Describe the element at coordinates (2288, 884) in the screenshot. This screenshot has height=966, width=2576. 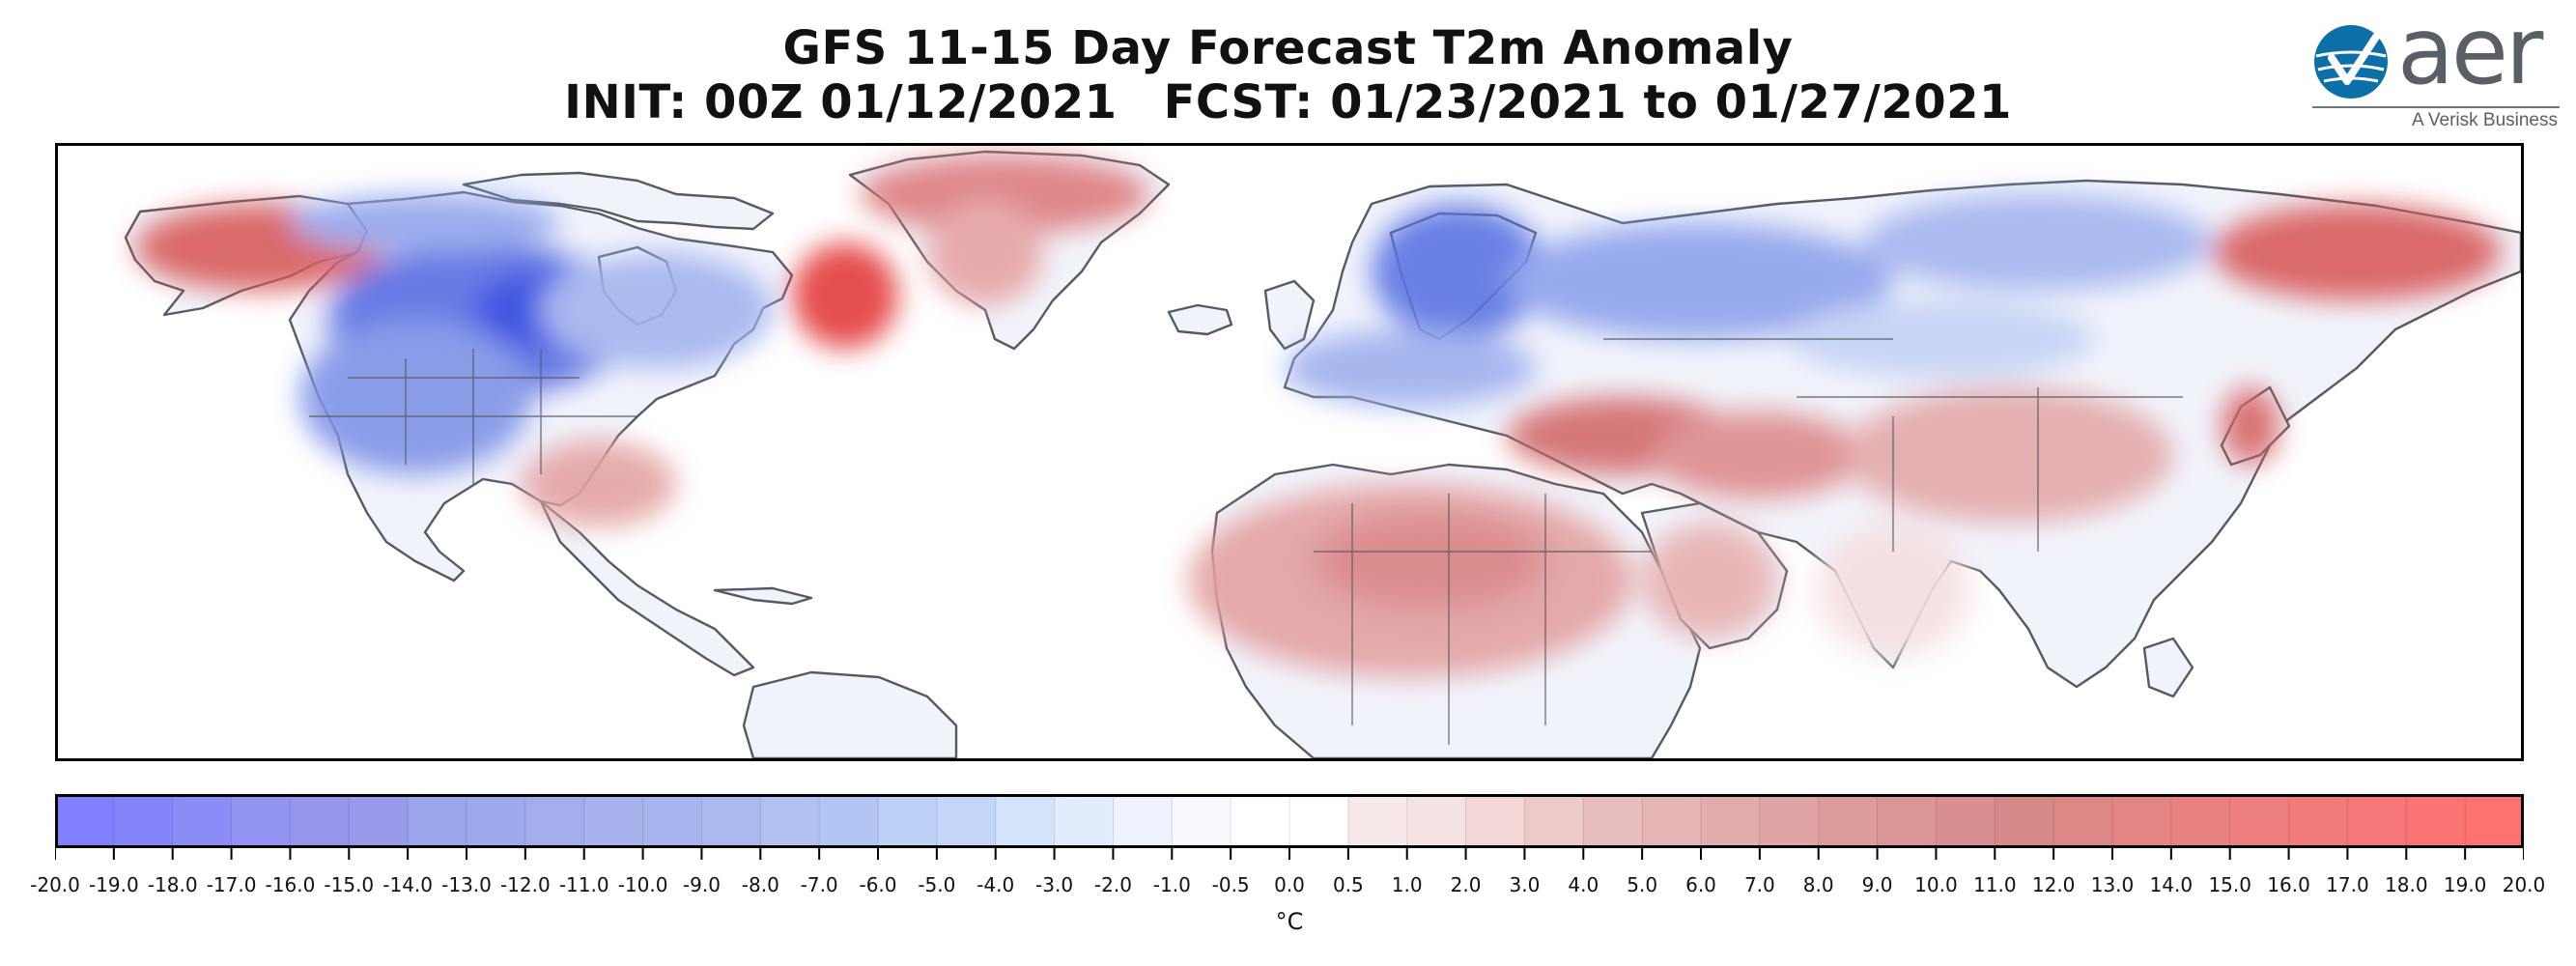
I see `colorbar-tick-label: 16.0` at that location.